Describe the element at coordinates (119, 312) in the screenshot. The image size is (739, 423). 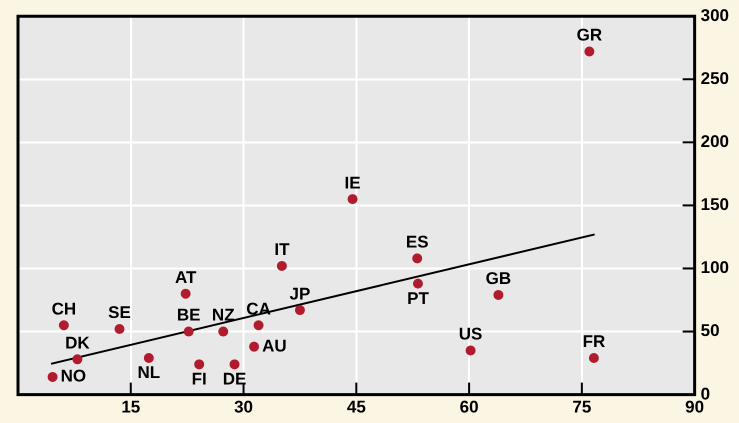
I see `annotation: SE` at that location.